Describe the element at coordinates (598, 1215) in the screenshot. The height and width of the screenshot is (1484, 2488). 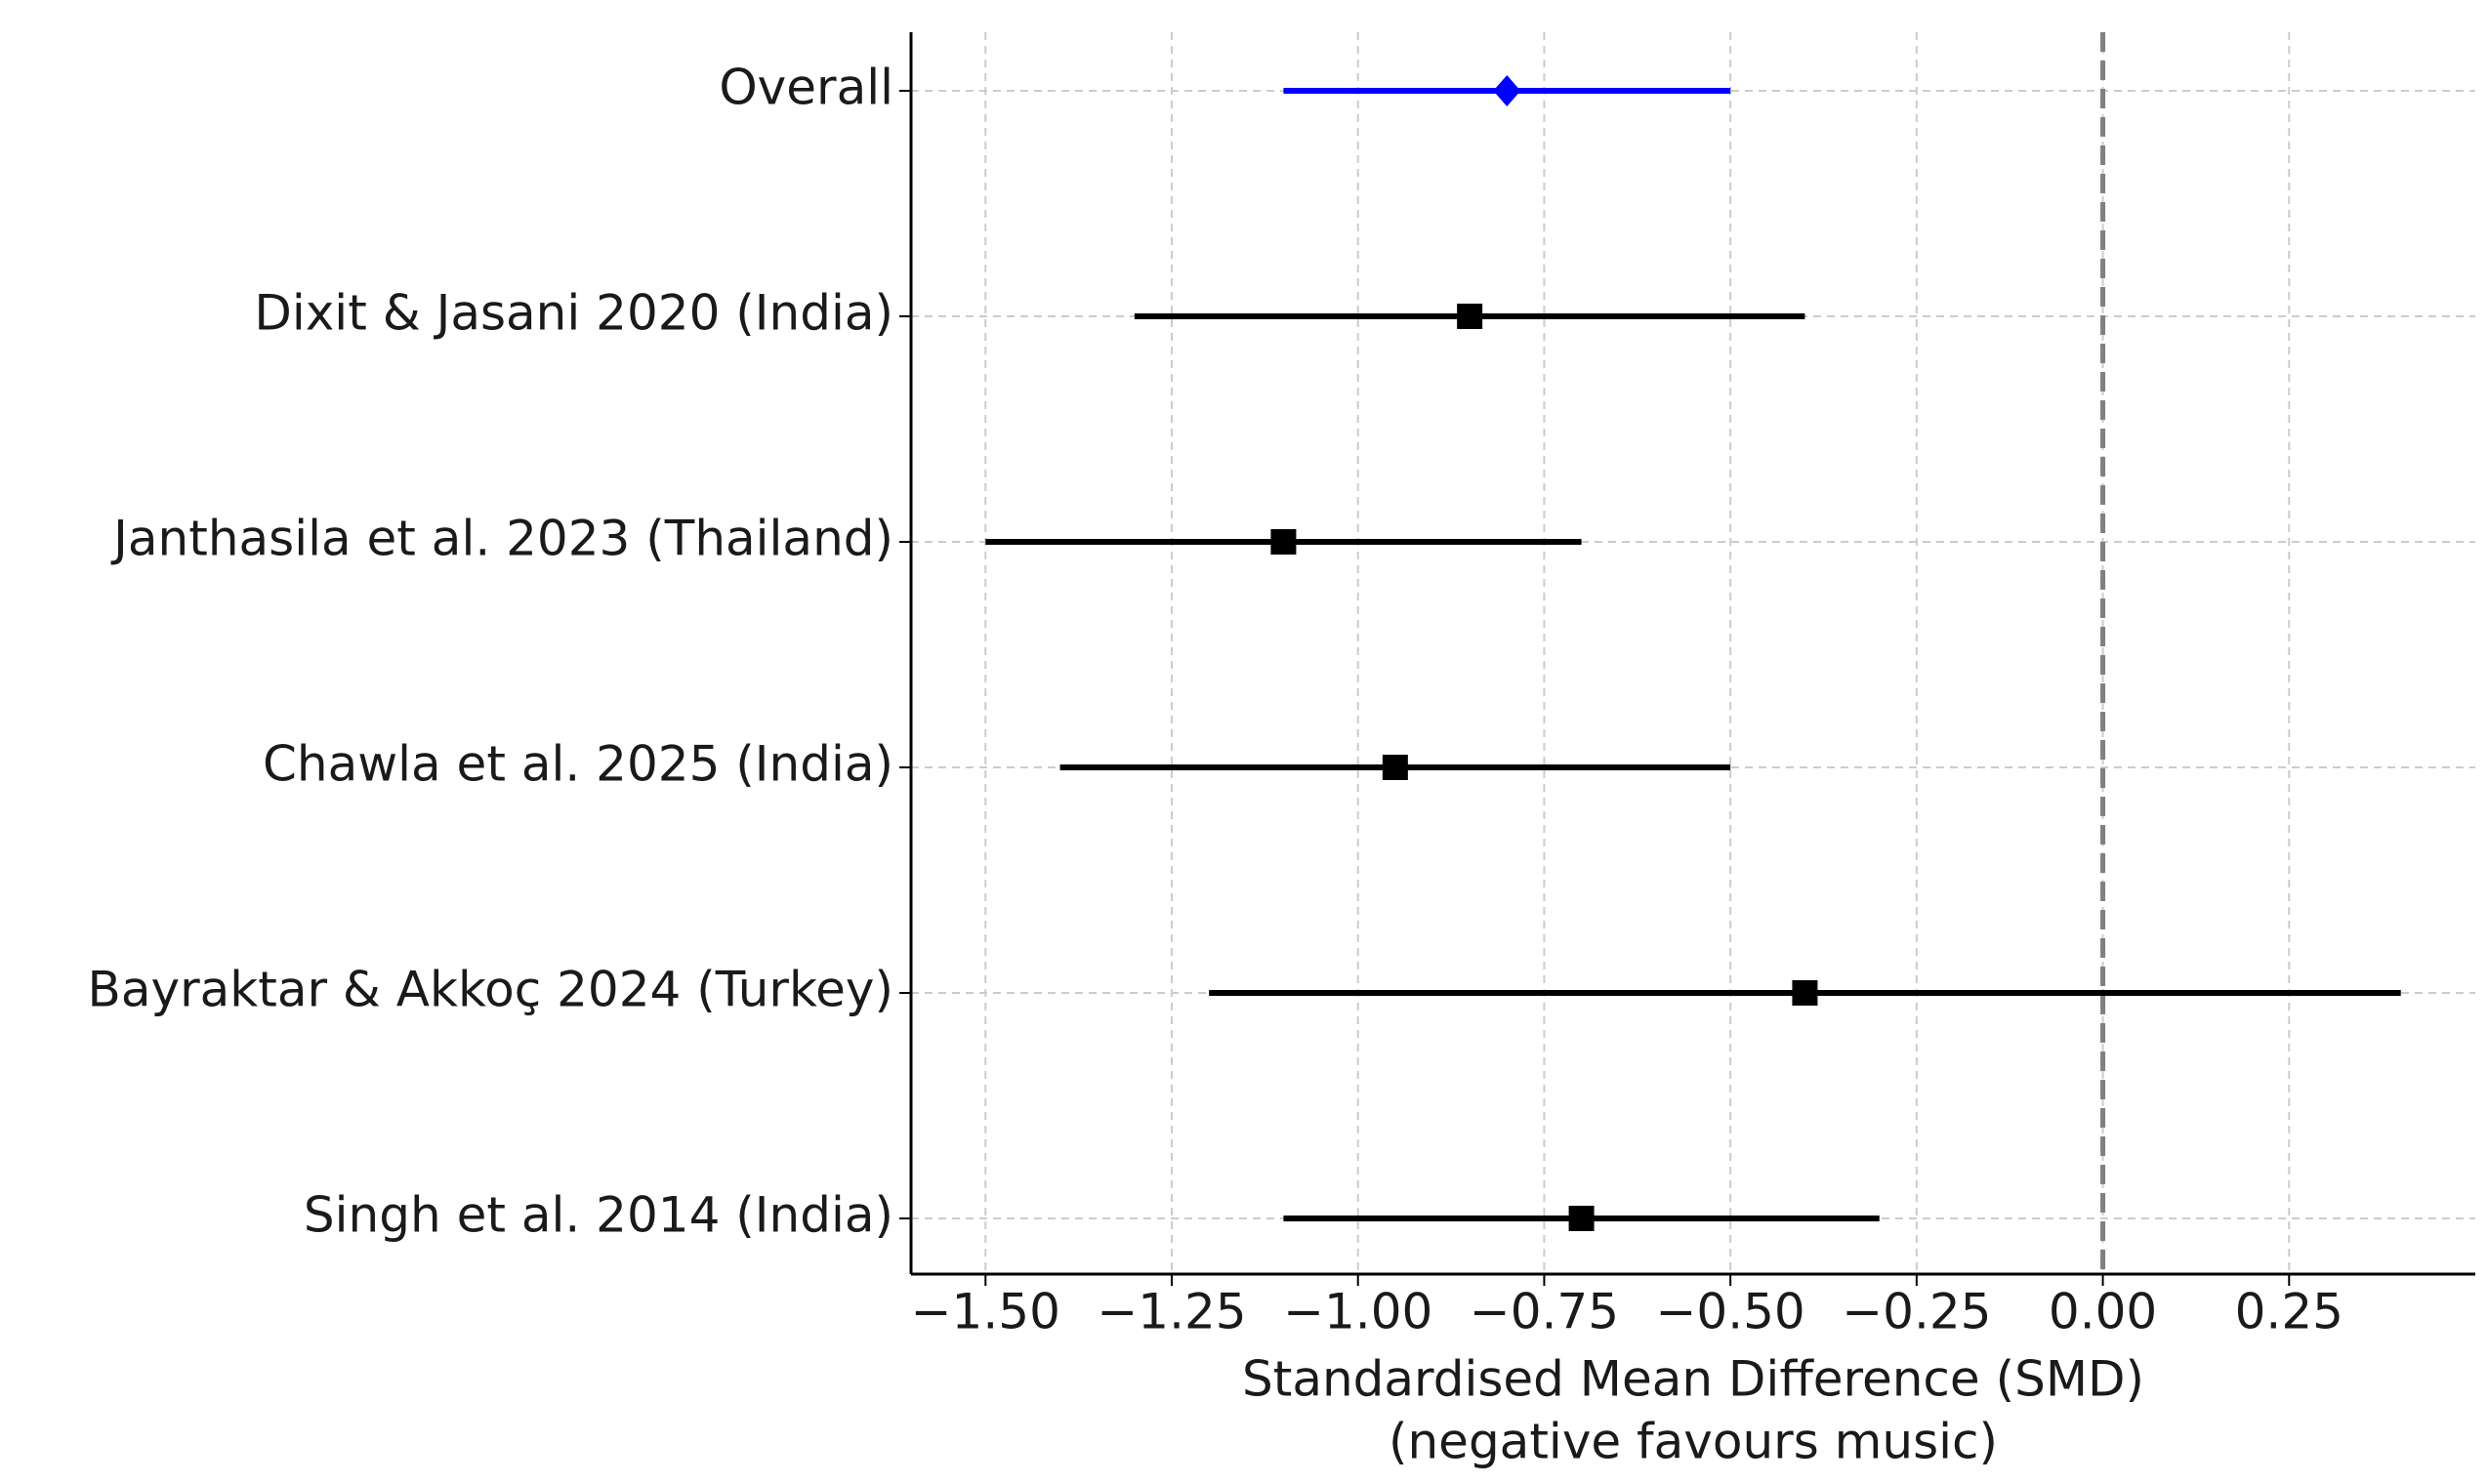
I see `y-tick-label: Singh et al. 2014 (India)` at that location.